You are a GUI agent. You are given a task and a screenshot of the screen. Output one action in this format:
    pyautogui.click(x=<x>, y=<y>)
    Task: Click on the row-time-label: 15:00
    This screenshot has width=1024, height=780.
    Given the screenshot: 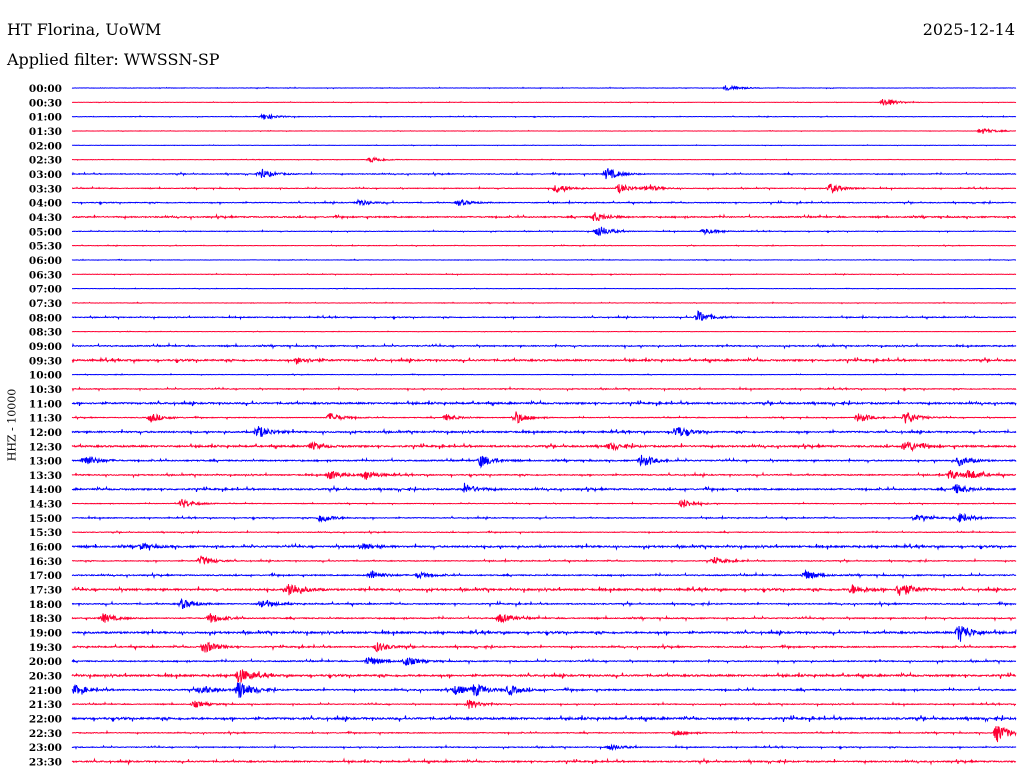 What is the action you would take?
    pyautogui.click(x=45, y=519)
    